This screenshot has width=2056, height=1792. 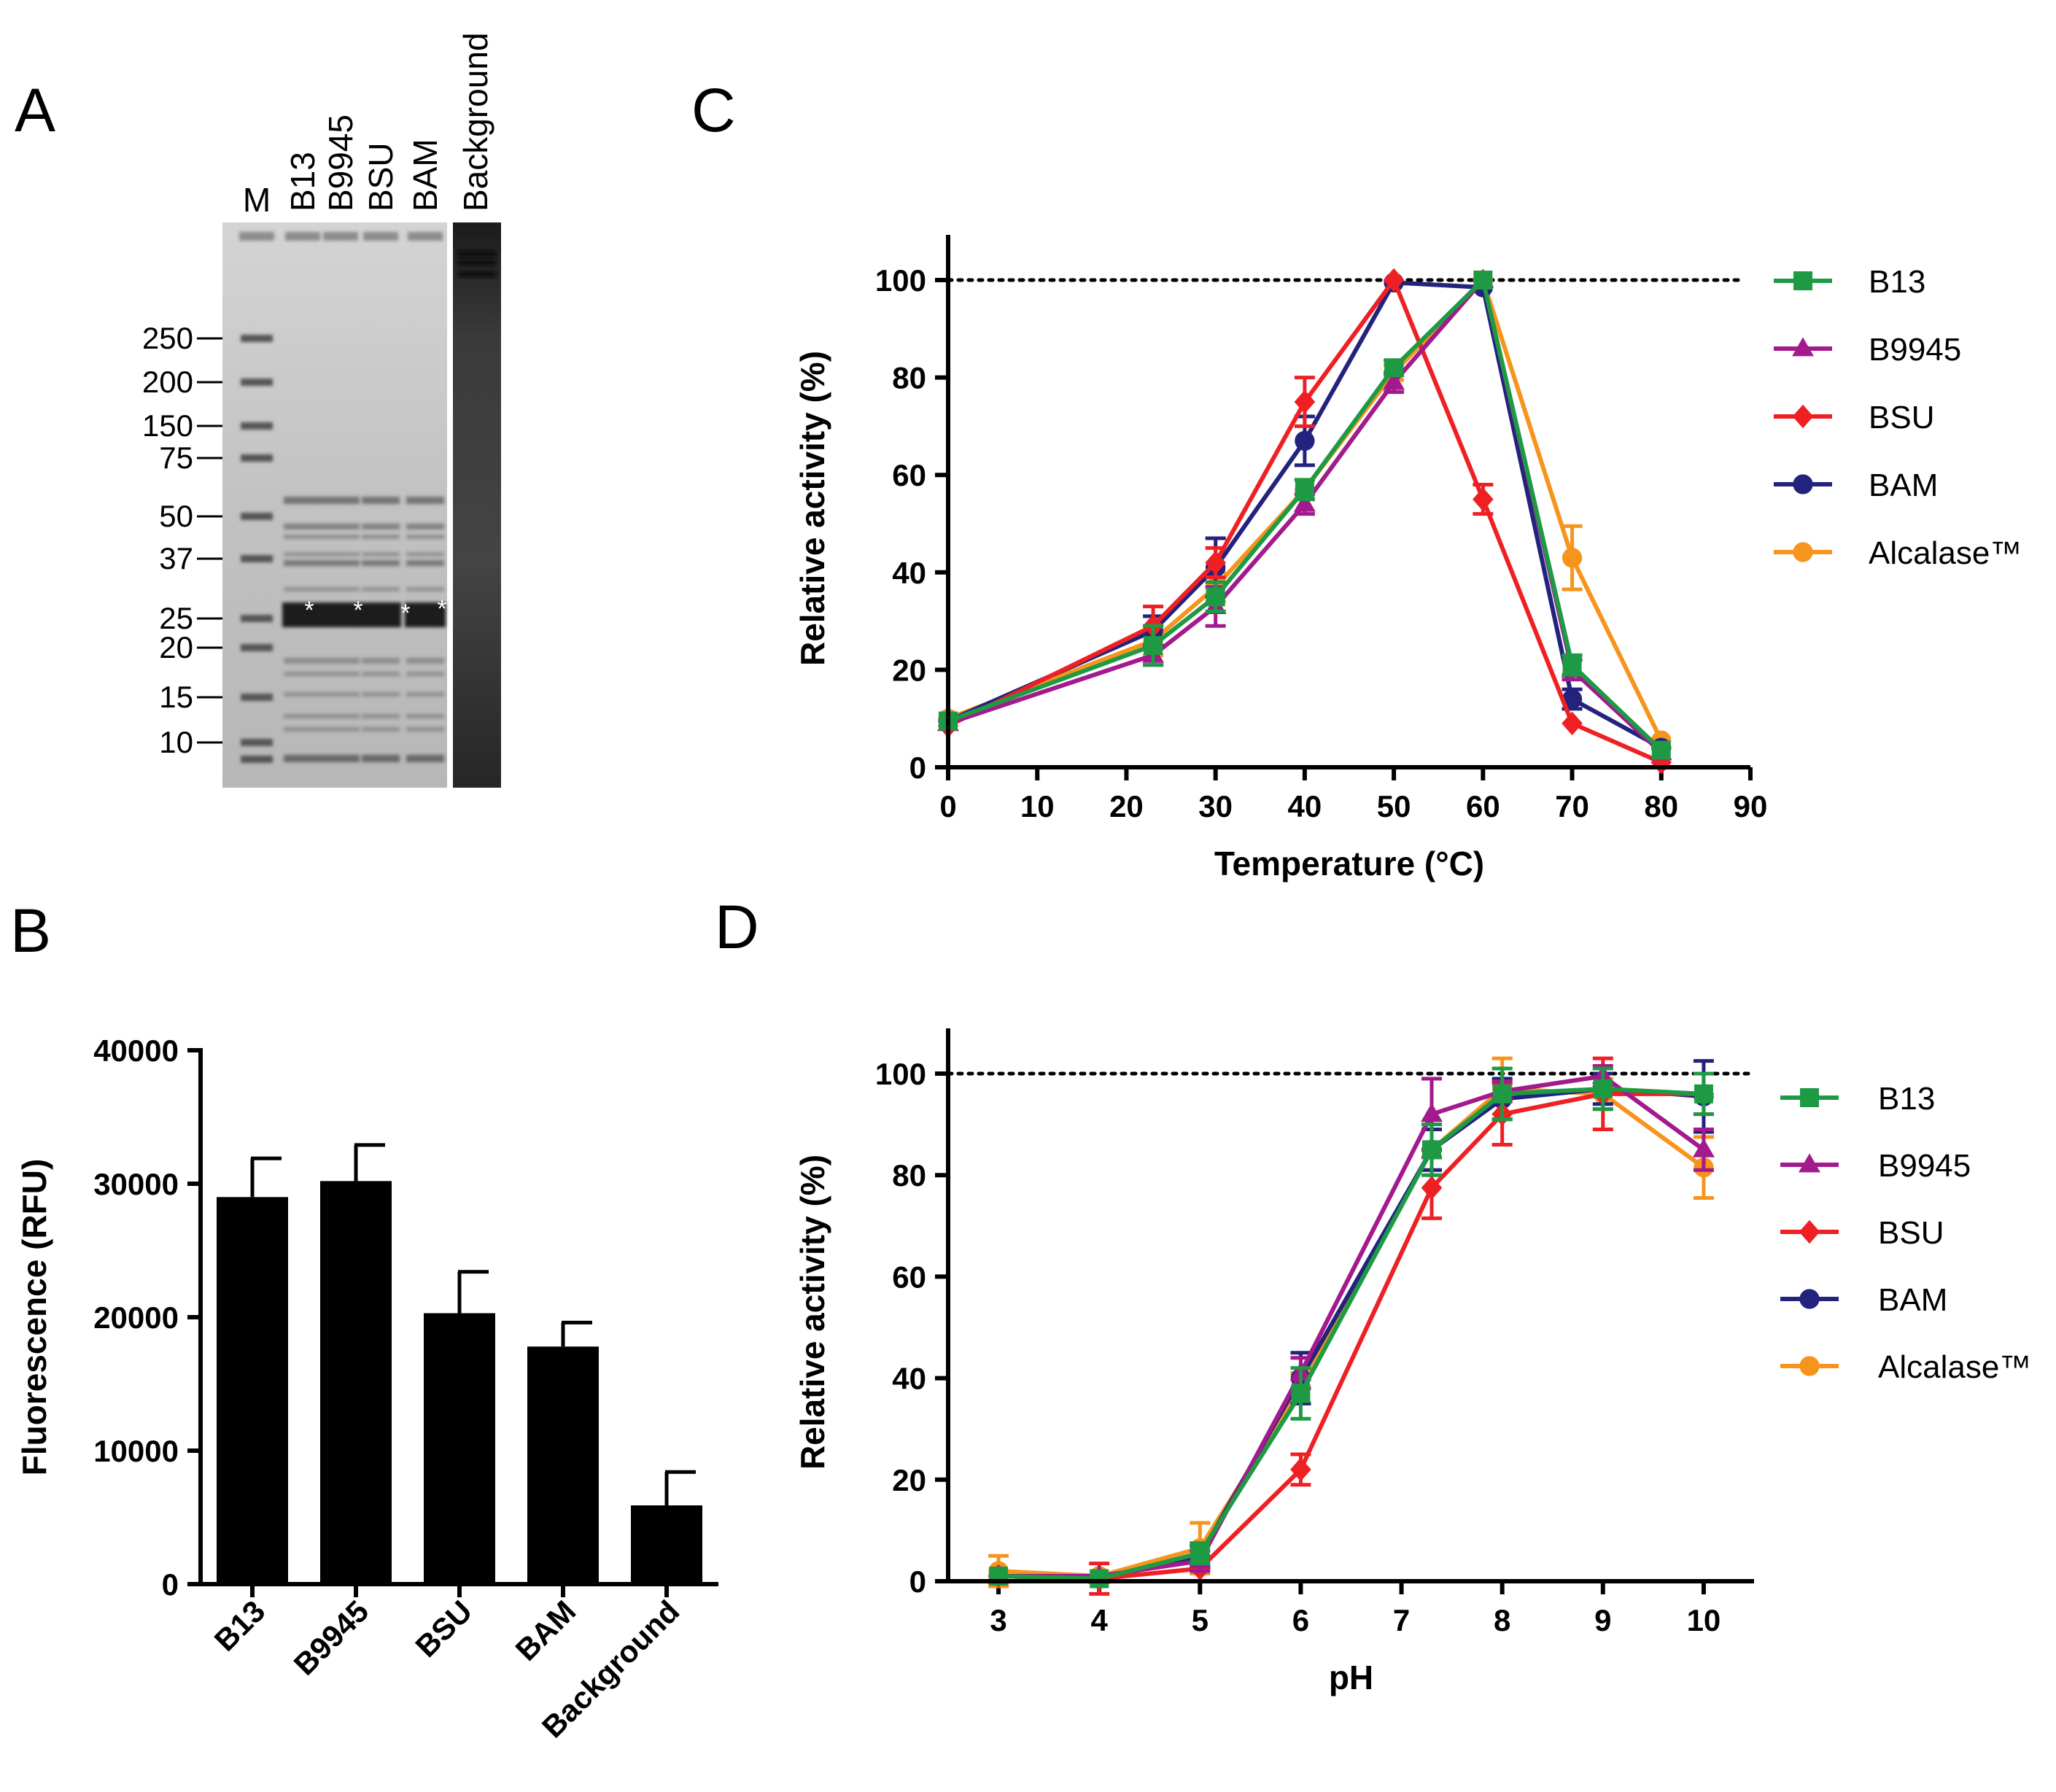 I want to click on x-tick-label: B9945, so click(x=331, y=1638).